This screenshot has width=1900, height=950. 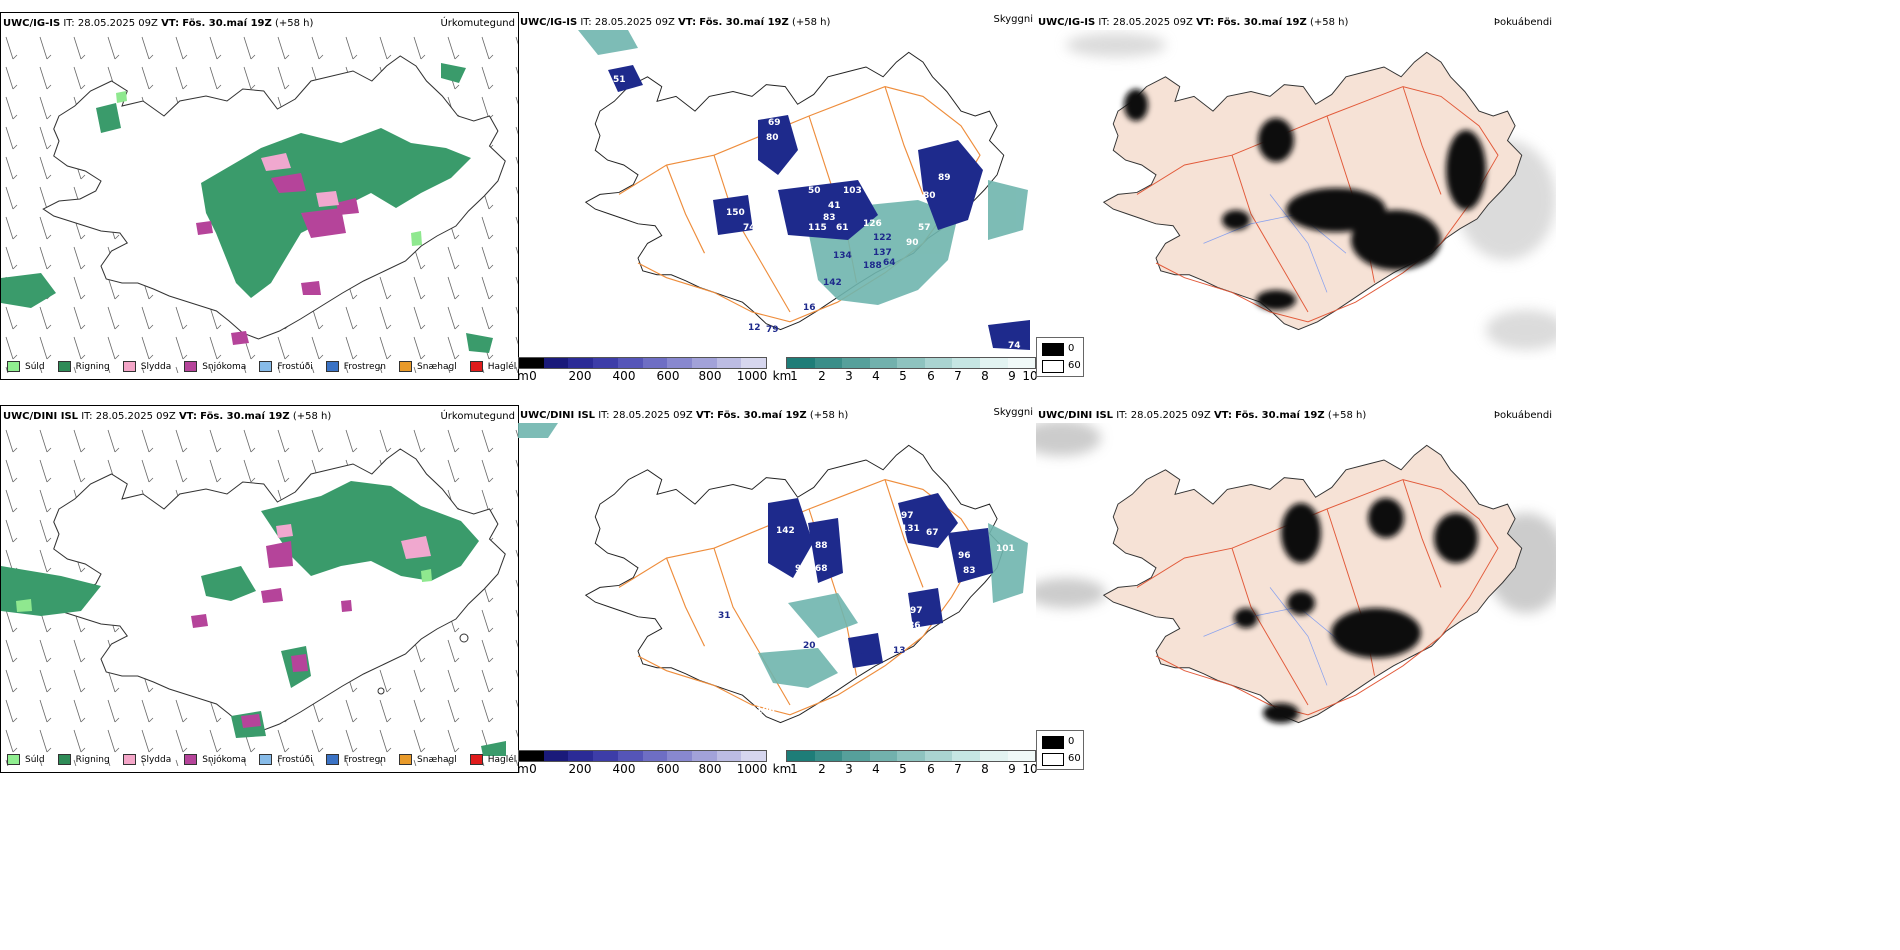 What do you see at coordinates (32, 23) in the screenshot?
I see `model-name: UWC/IG-IS` at bounding box center [32, 23].